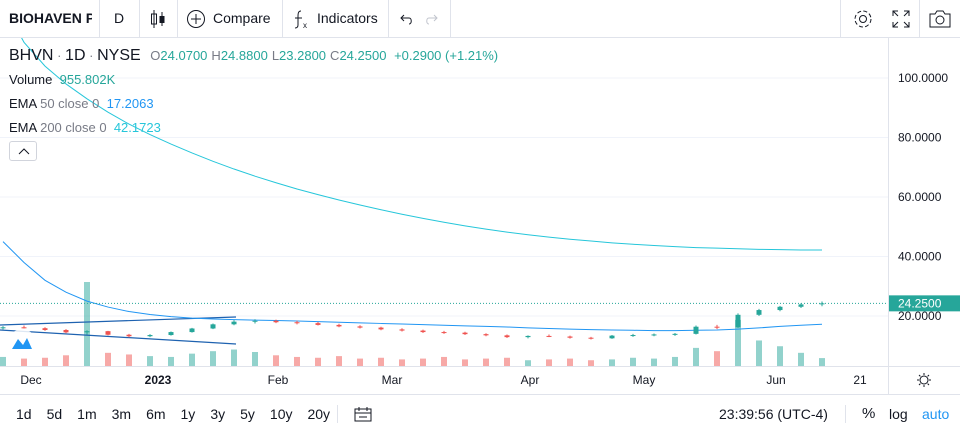 This screenshot has height=433, width=960. Describe the element at coordinates (270, 55) in the screenshot. I see `ohlc: O24.0700 H24.8800 L23.2800 C24.2500` at that location.